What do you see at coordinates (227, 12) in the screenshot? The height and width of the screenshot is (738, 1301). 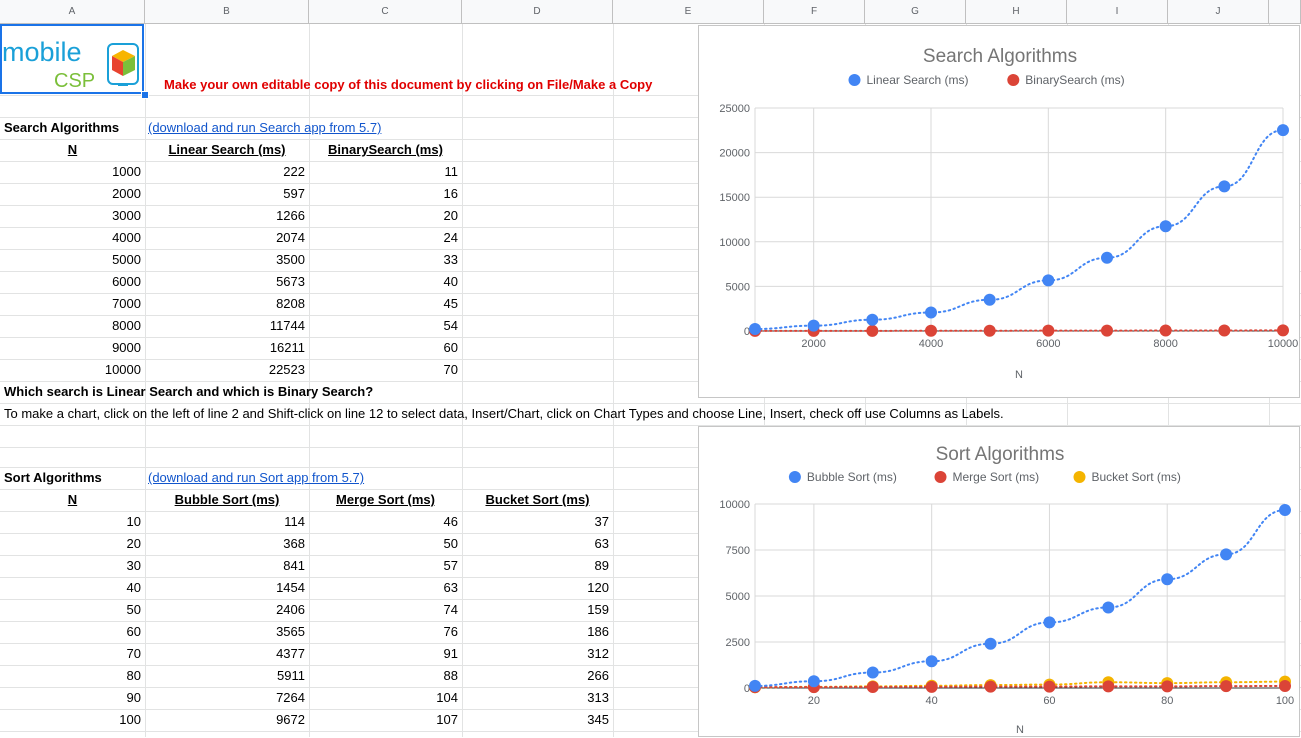 I see `column-header-b: B` at bounding box center [227, 12].